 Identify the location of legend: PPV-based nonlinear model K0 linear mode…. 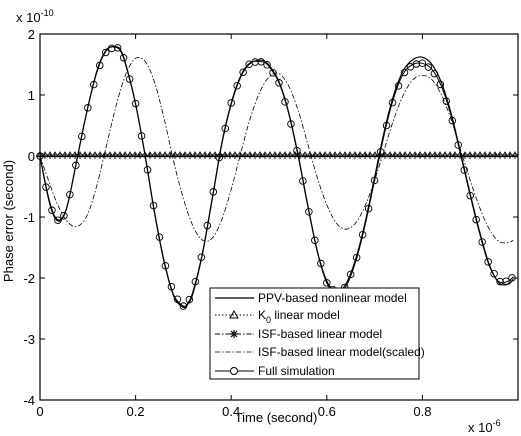
(317, 333).